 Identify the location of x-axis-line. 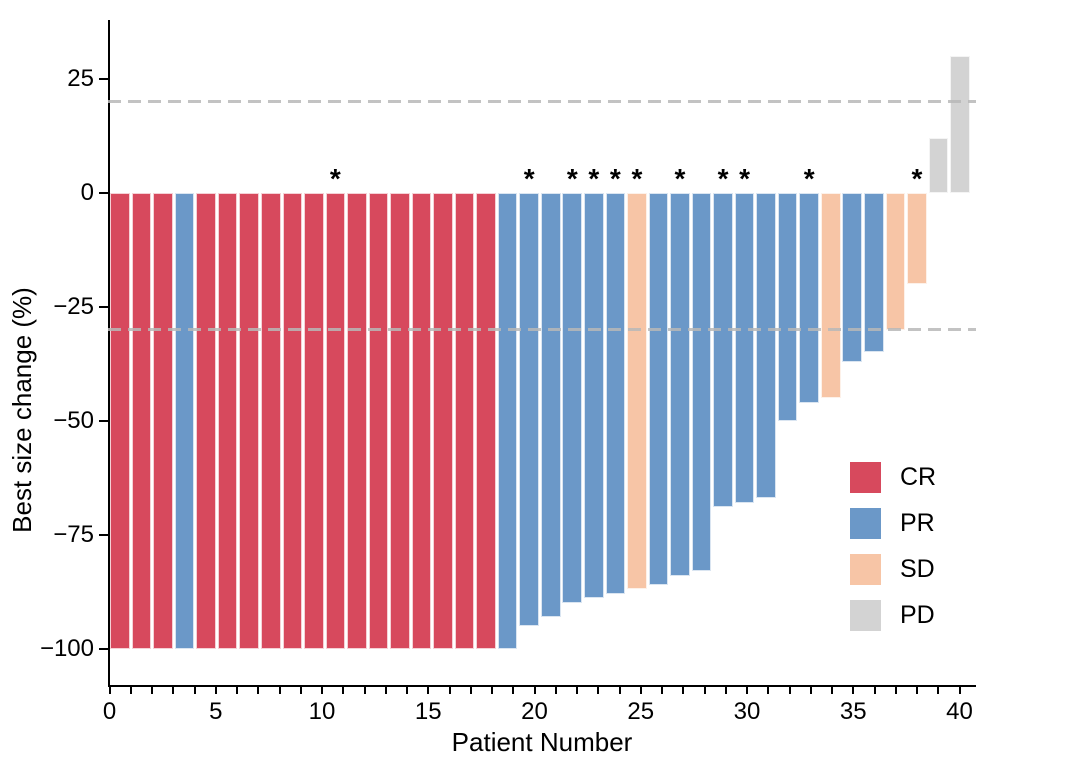
(542, 686).